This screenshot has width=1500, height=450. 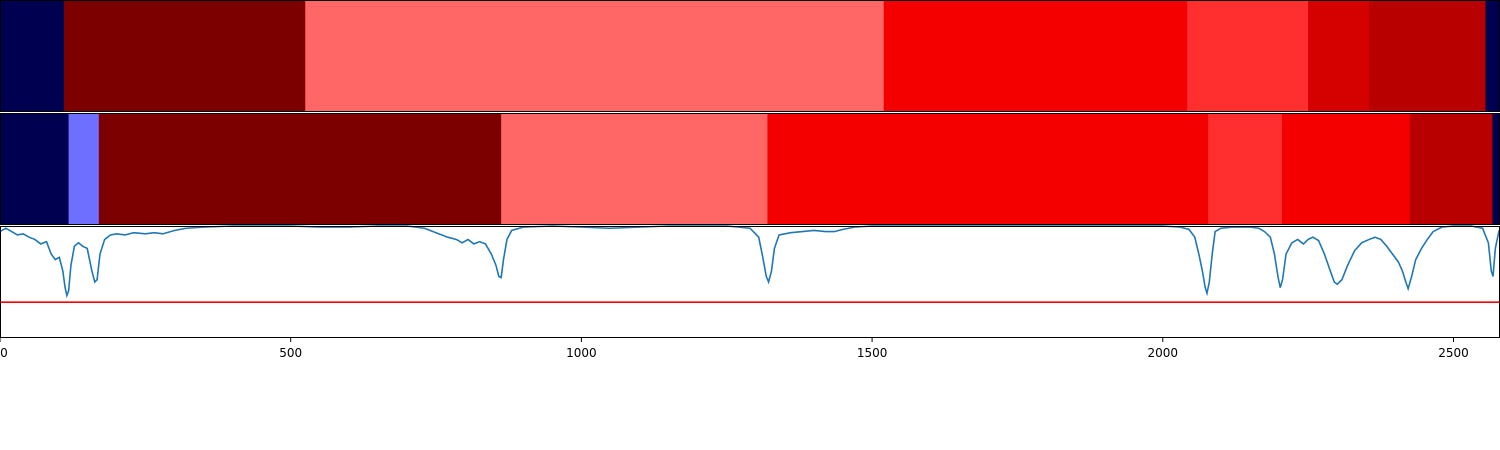 What do you see at coordinates (4, 353) in the screenshot?
I see `x-tick-label-0: 0` at bounding box center [4, 353].